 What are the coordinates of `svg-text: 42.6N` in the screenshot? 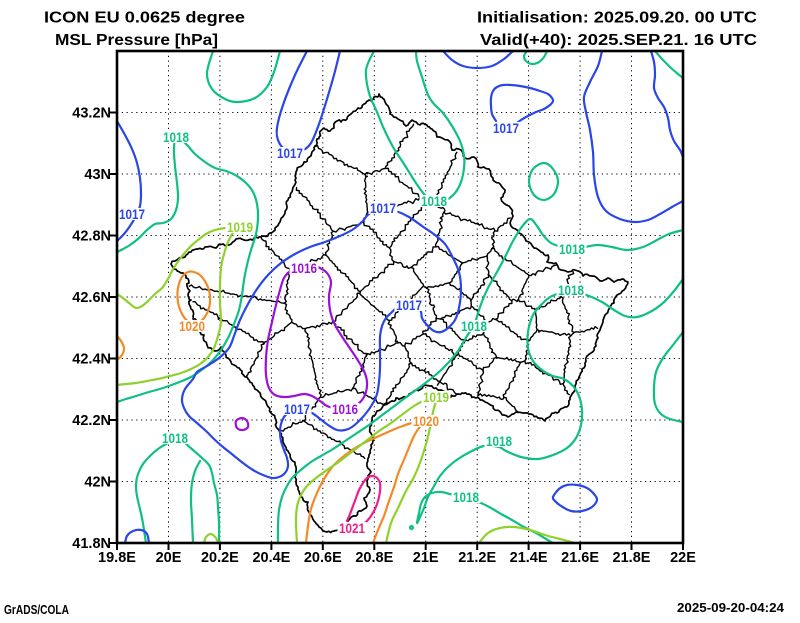 It's located at (91, 298).